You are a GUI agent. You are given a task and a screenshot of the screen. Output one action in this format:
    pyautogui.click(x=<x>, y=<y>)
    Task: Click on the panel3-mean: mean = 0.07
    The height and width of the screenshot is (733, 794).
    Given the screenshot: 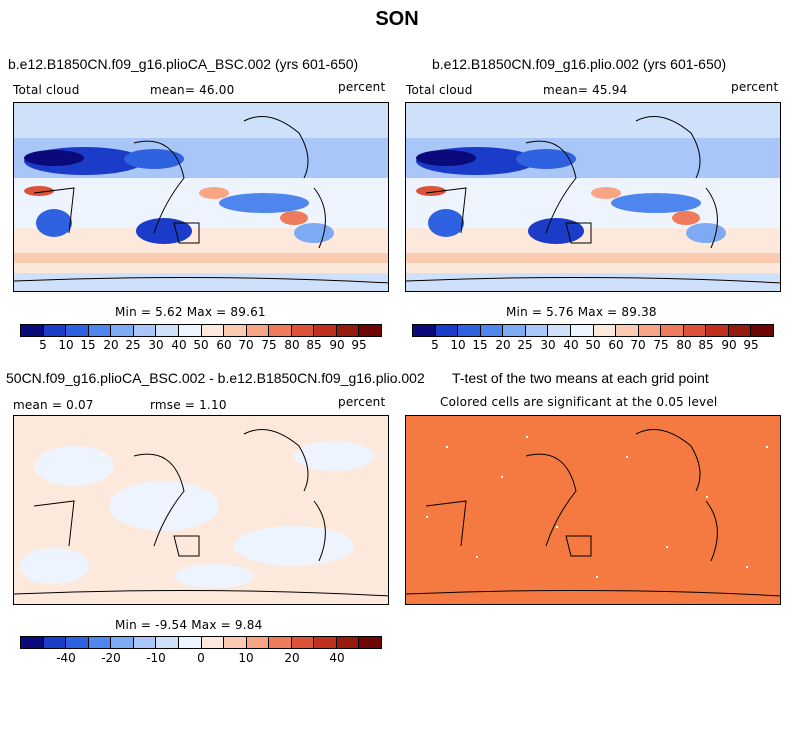 What is the action you would take?
    pyautogui.click(x=53, y=405)
    